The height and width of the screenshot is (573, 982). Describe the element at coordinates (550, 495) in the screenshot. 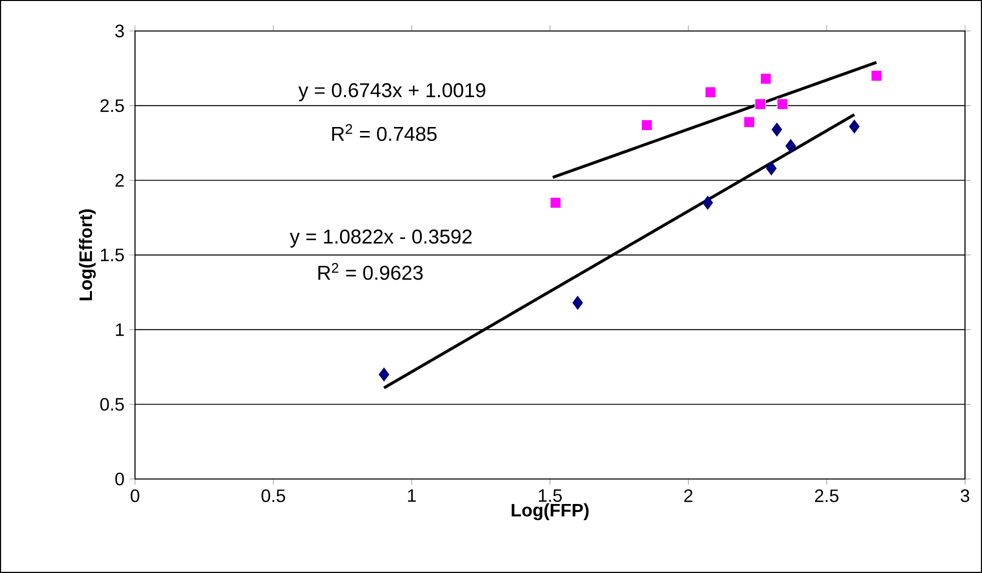

I see `x-tick-label: 1.5` at that location.